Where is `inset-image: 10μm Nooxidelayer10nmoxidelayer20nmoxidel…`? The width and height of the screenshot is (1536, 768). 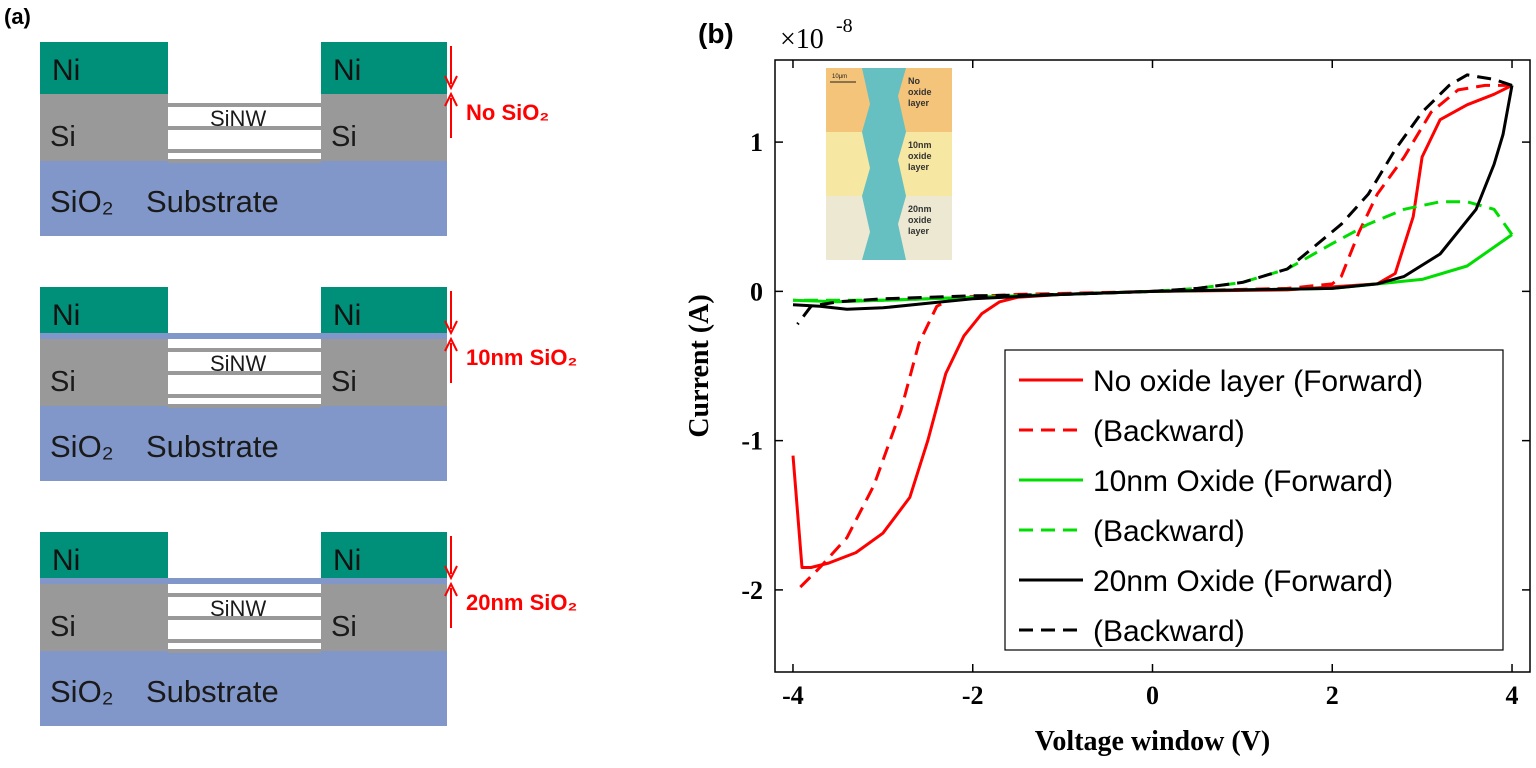 inset-image: 10μm Nooxidelayer10nmoxidelayer20nmoxidel… is located at coordinates (889, 164).